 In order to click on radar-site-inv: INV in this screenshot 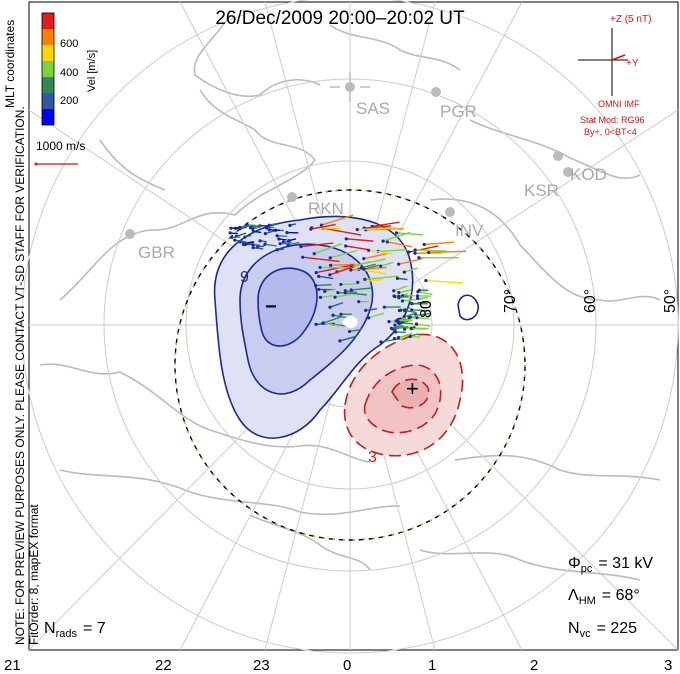, I will do `click(464, 223)`.